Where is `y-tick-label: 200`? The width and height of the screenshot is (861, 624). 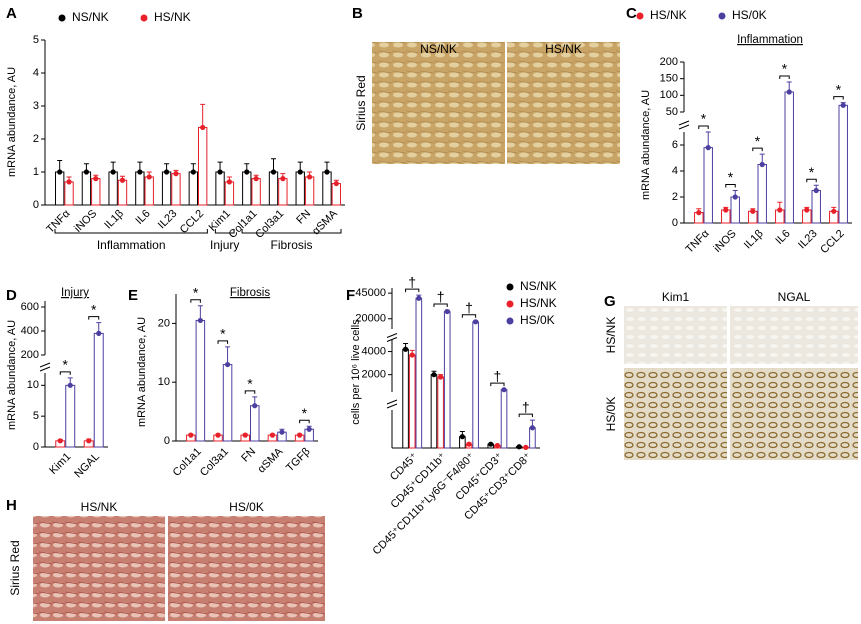 y-tick-label: 200 is located at coordinates (669, 62).